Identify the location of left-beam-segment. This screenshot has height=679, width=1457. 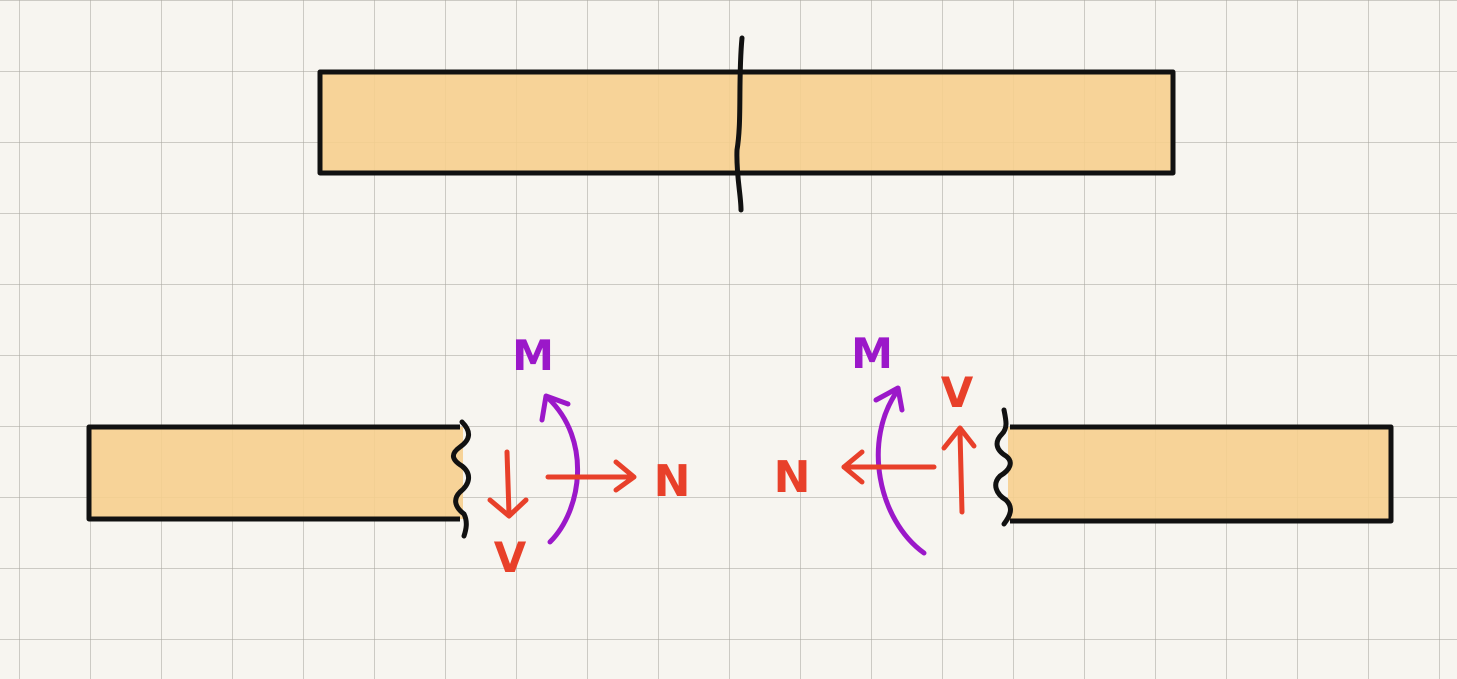
(278, 479).